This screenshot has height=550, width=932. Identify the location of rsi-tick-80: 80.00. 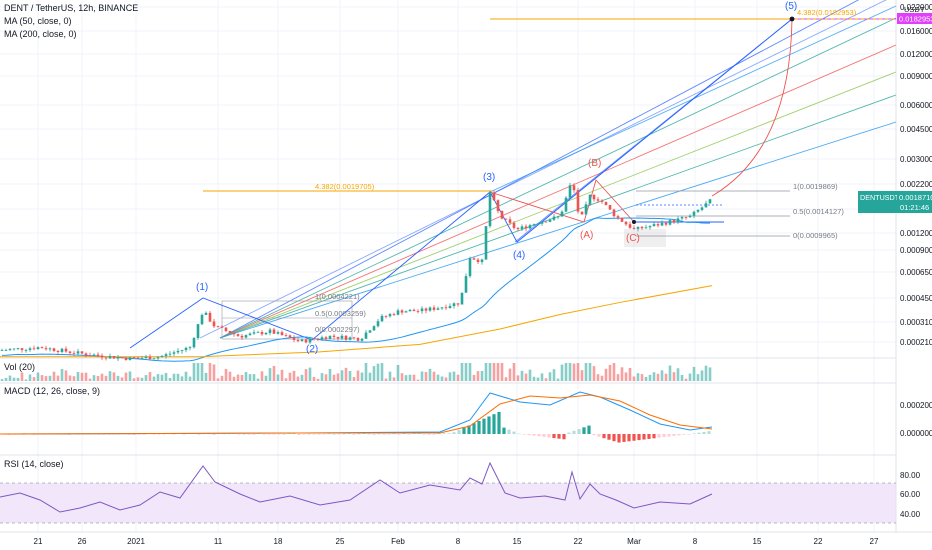
(910, 475).